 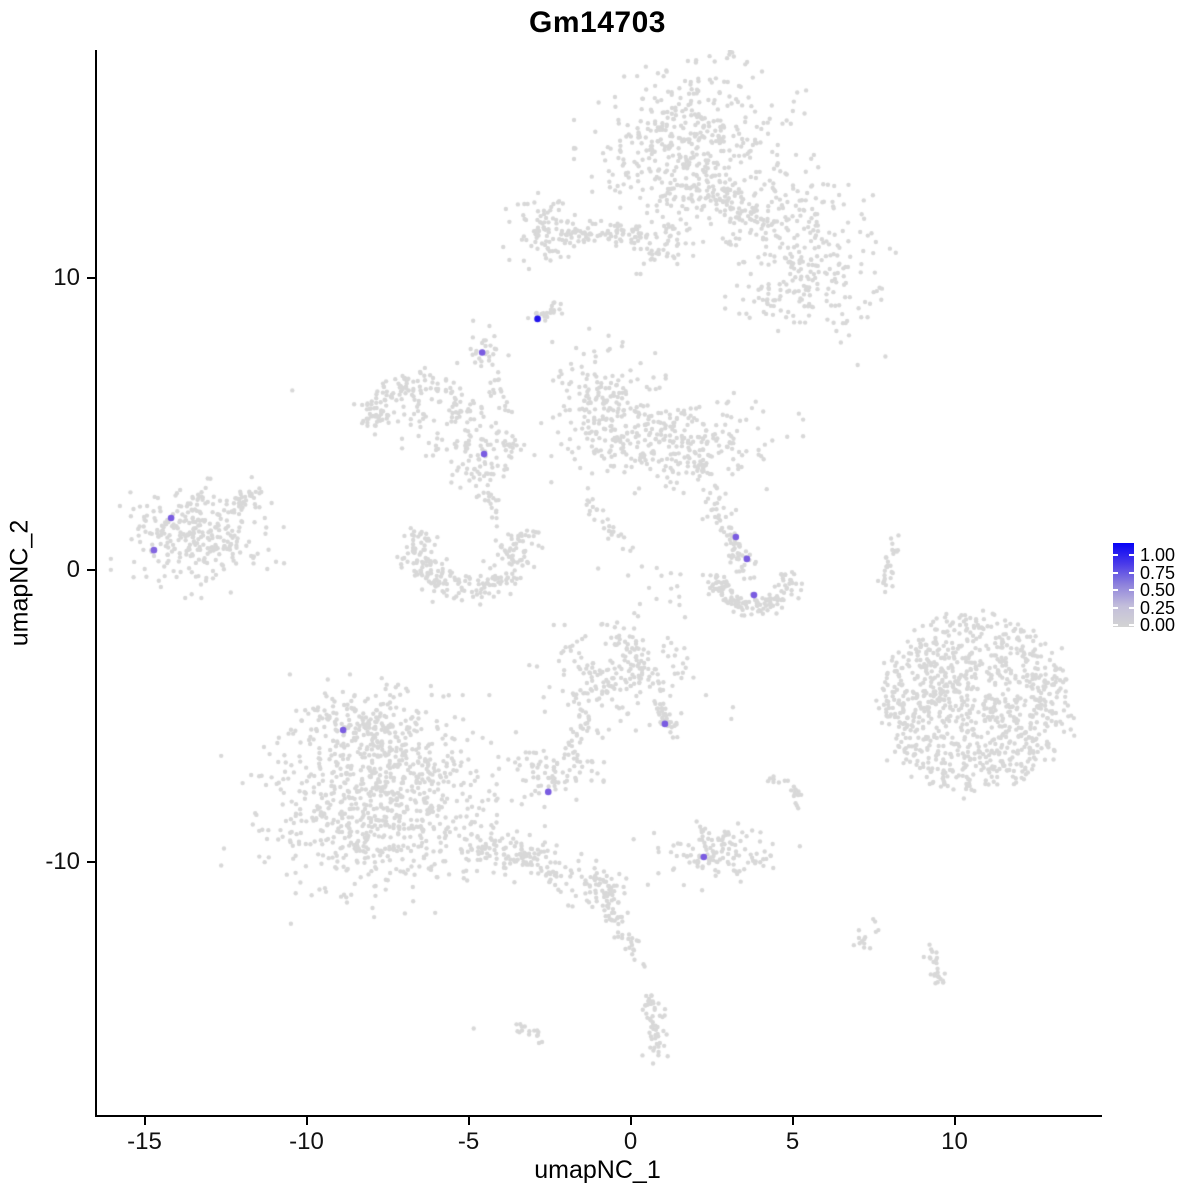 I want to click on x-tick-label: 10, so click(x=954, y=1141).